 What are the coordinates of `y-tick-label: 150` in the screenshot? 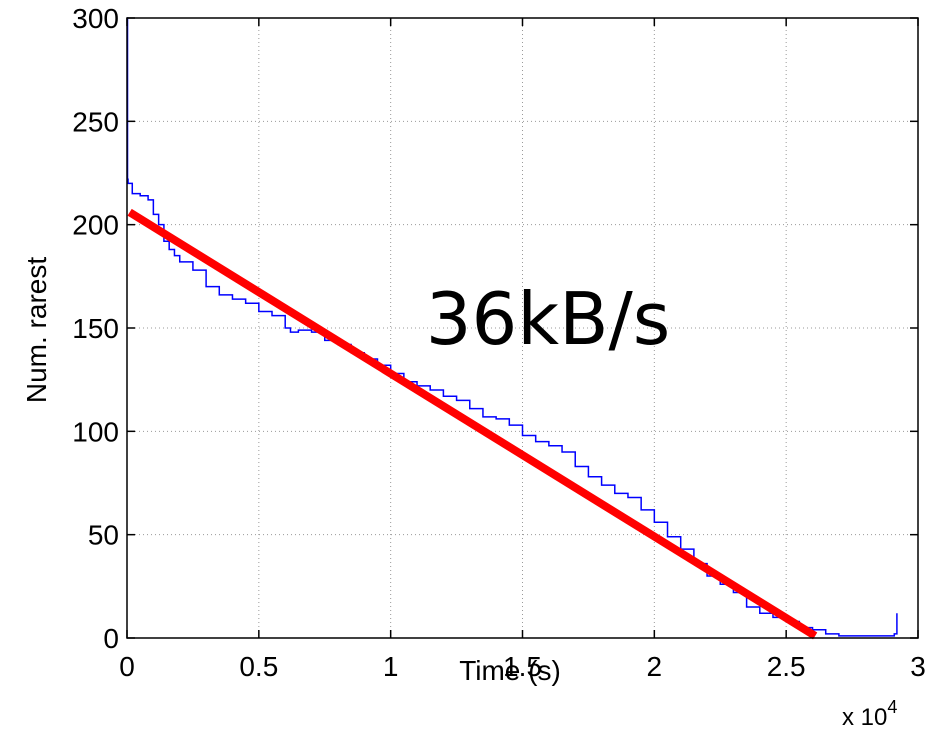 It's located at (95, 328).